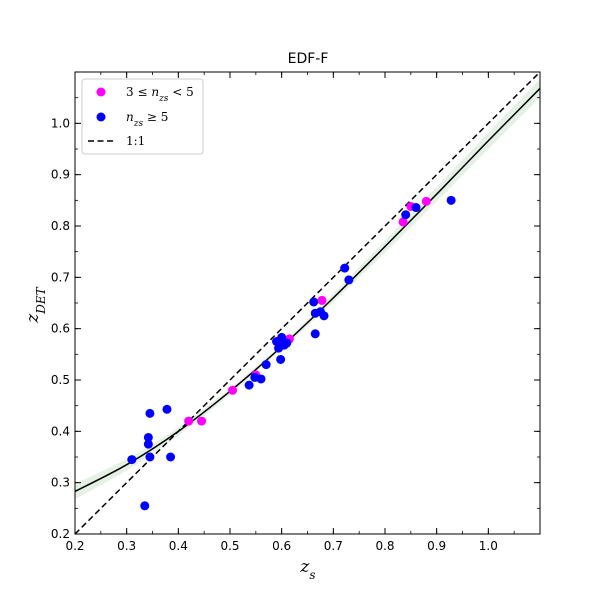 Image resolution: width=600 pixels, height=600 pixels. Describe the element at coordinates (160, 94) in the screenshot. I see `legend-label-magenta: 3 ≤ nzs < 5` at that location.